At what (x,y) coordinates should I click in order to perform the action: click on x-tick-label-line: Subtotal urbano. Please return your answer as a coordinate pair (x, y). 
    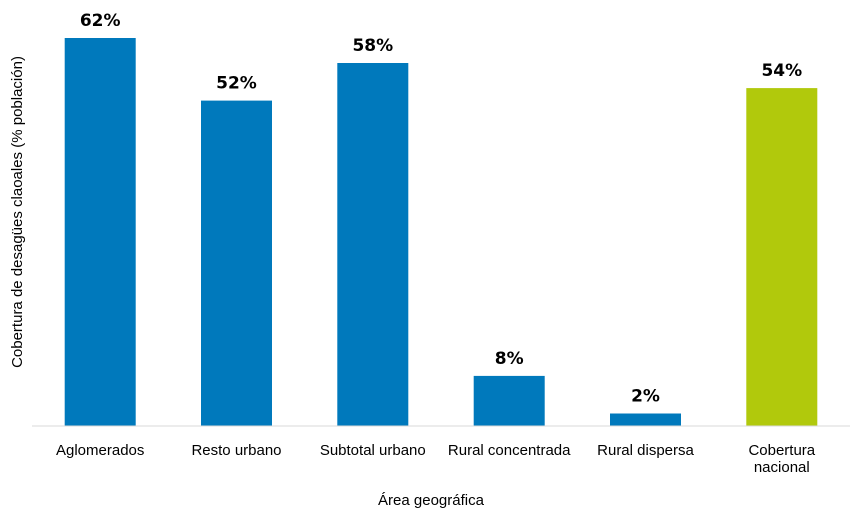
    Looking at the image, I should click on (373, 450).